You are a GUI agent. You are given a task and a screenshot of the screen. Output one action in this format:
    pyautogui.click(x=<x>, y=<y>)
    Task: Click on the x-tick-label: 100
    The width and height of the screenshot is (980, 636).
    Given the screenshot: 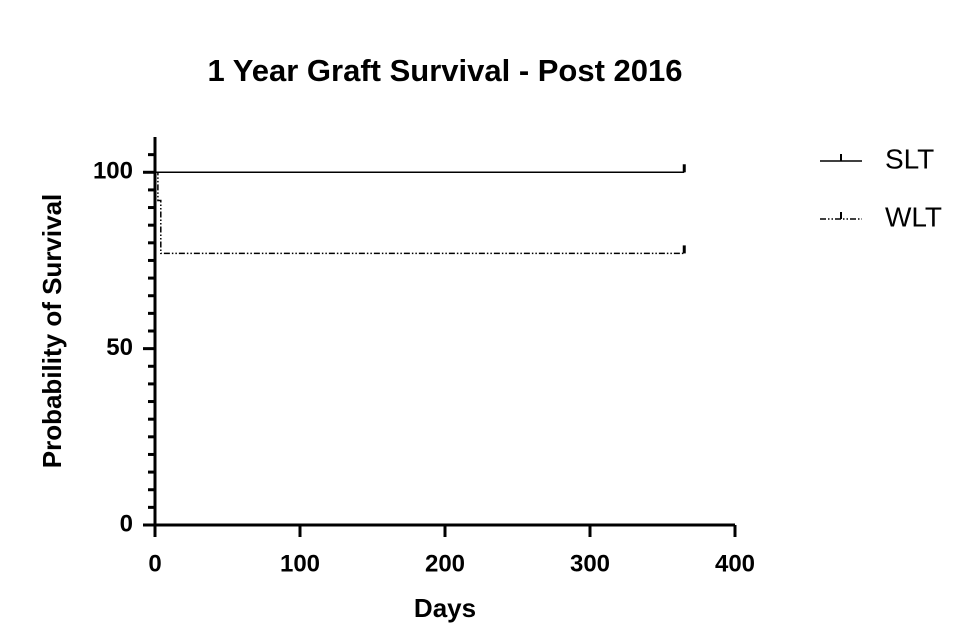 What is the action you would take?
    pyautogui.click(x=300, y=563)
    